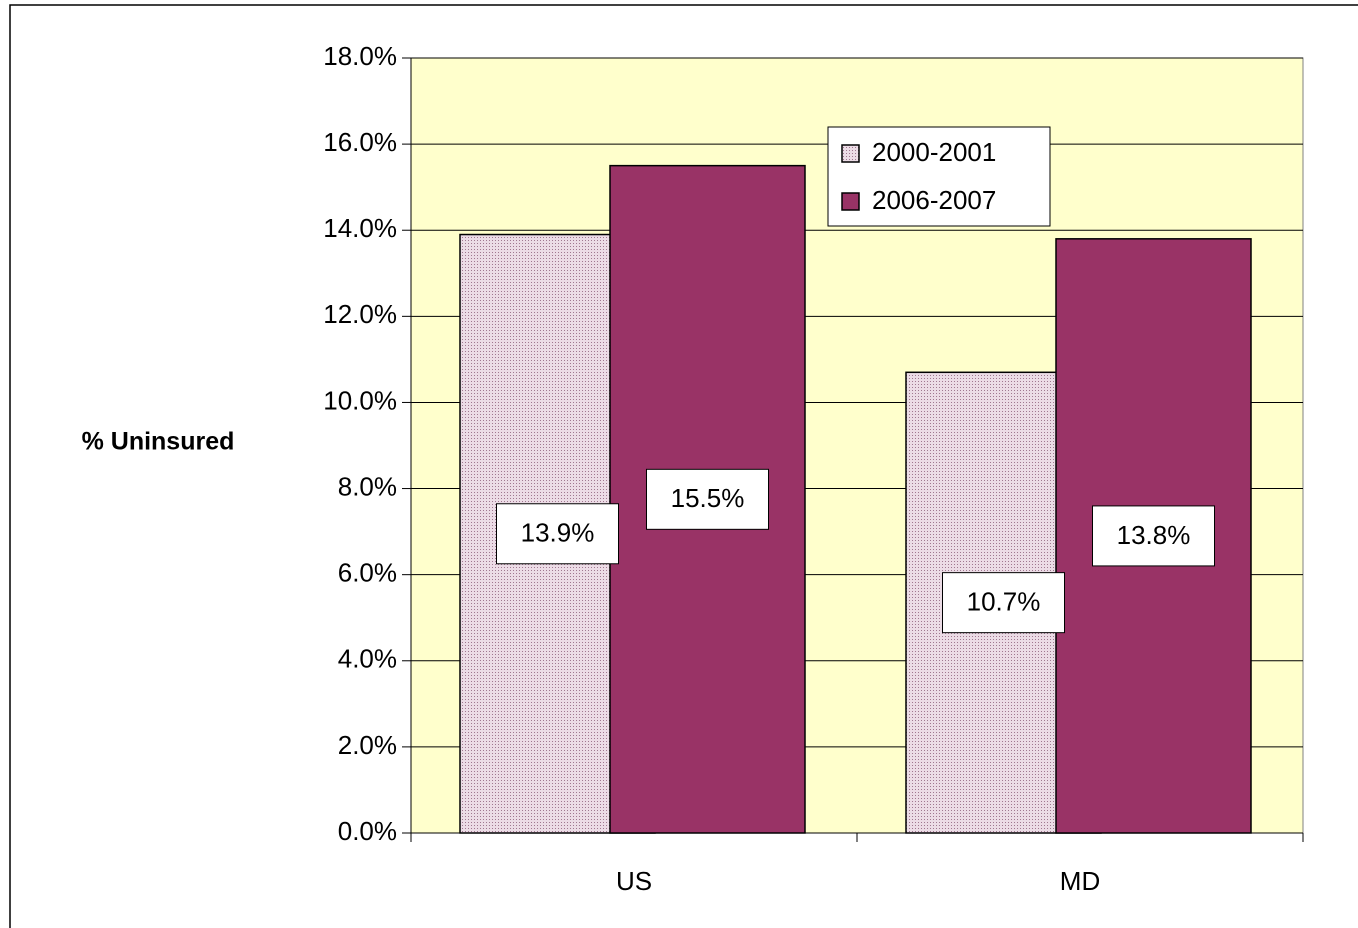 This screenshot has height=928, width=1358. What do you see at coordinates (360, 56) in the screenshot?
I see `y-tick-label: 18.0%` at bounding box center [360, 56].